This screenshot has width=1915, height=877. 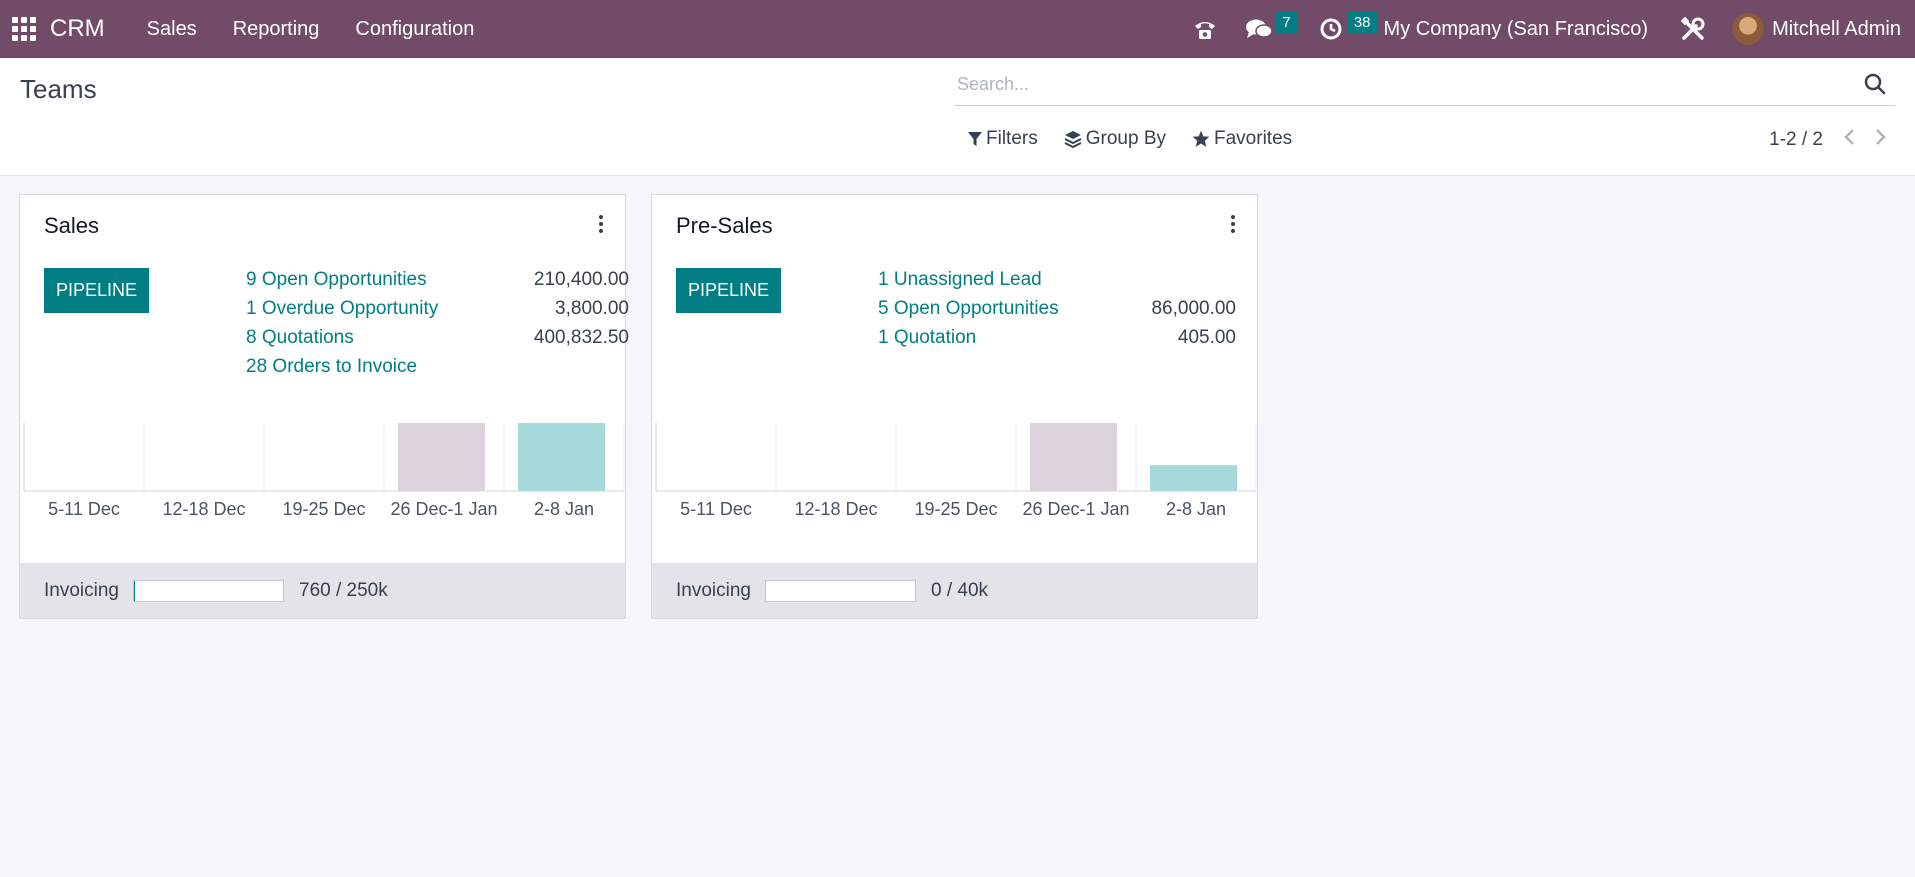 What do you see at coordinates (581, 279) in the screenshot?
I see `stat-value: 210,400.00` at bounding box center [581, 279].